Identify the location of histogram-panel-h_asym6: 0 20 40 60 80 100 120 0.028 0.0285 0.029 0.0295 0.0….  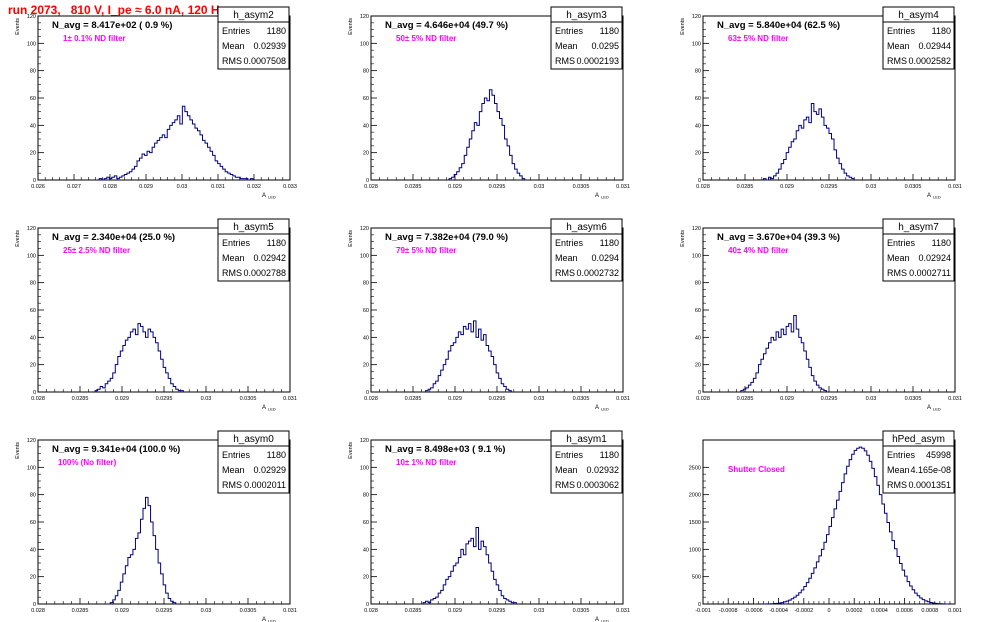
(489, 315).